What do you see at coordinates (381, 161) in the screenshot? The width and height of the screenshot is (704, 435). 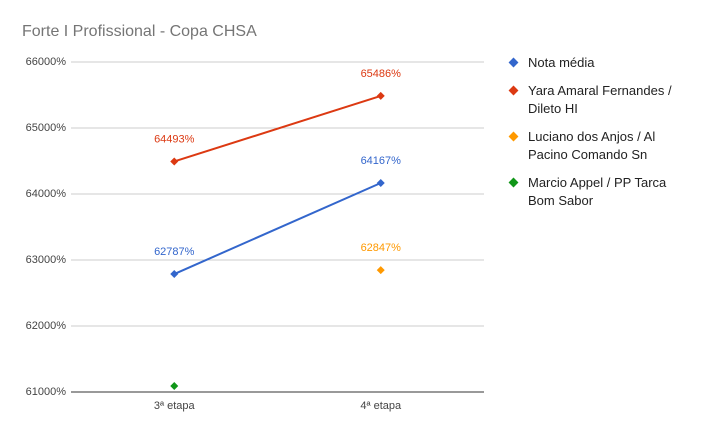 I see `data-label: 64167%` at bounding box center [381, 161].